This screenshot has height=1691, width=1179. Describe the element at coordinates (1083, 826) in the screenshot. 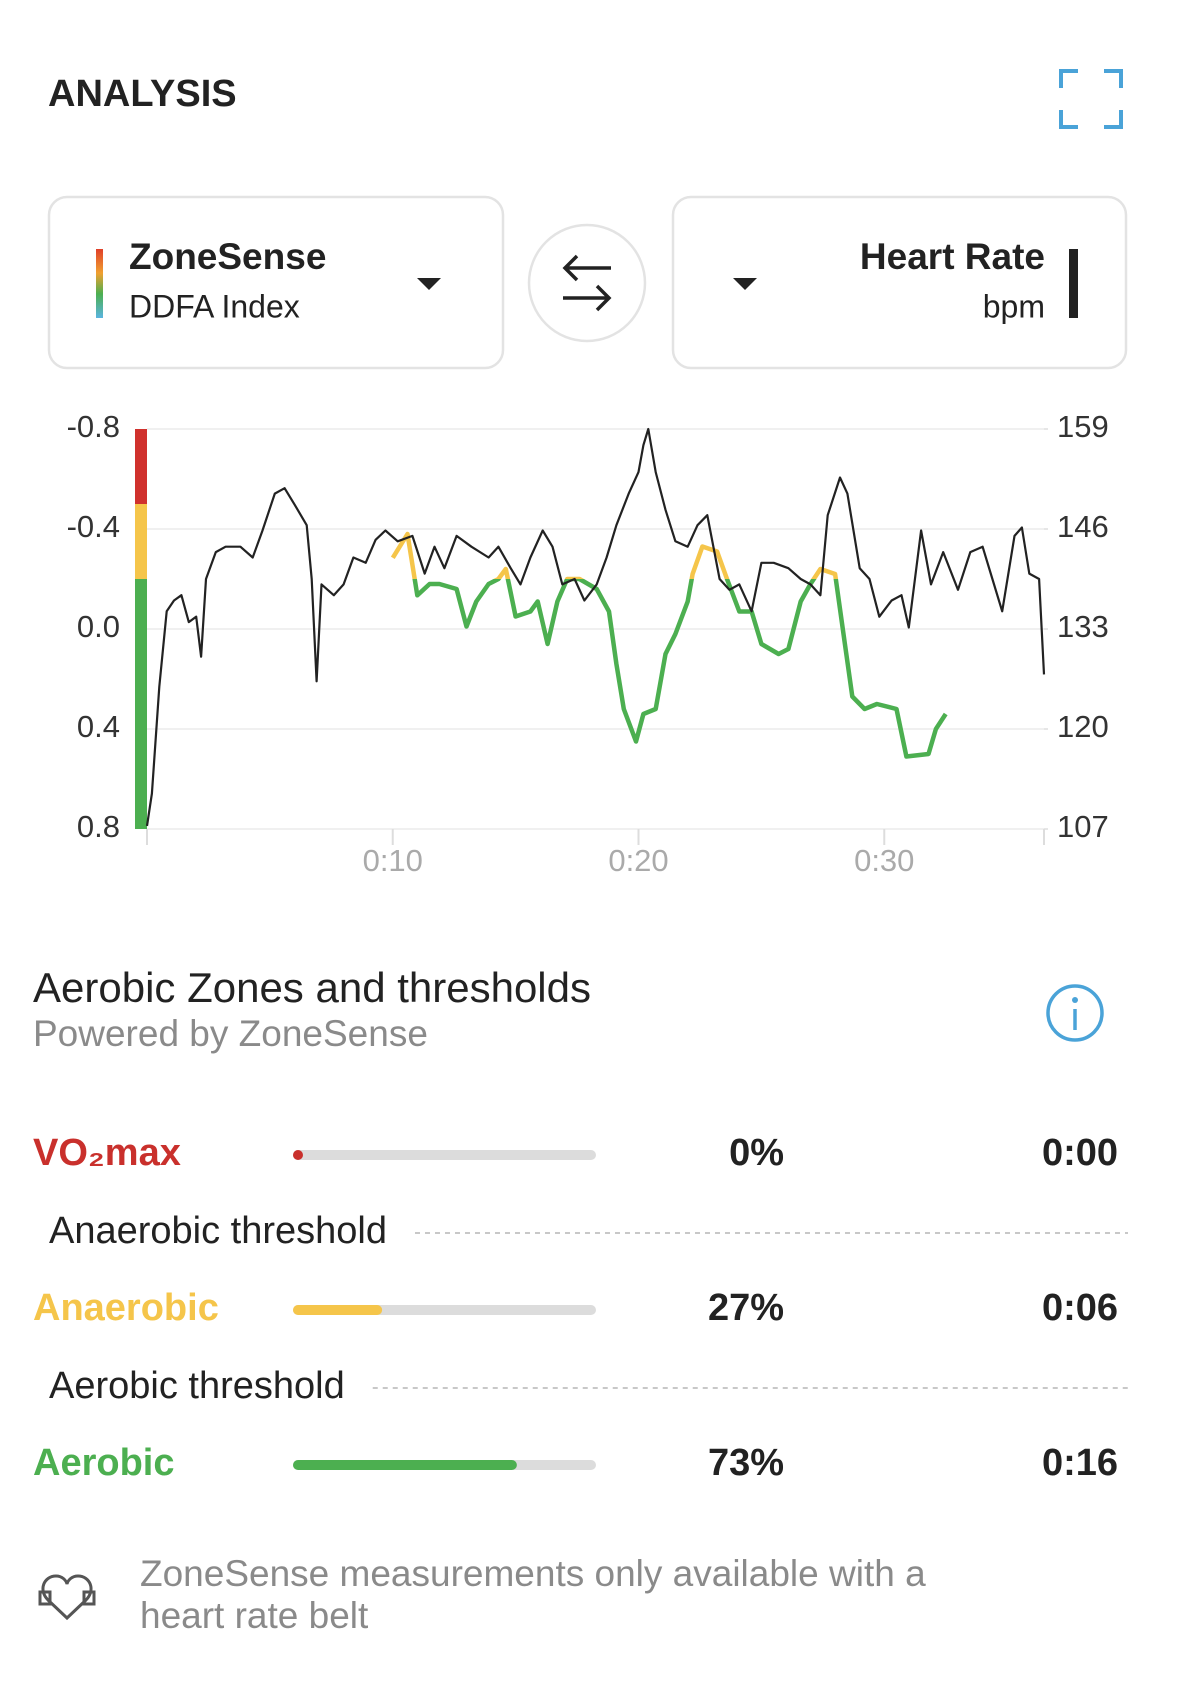

I see `y2-tick-label: 107` at that location.